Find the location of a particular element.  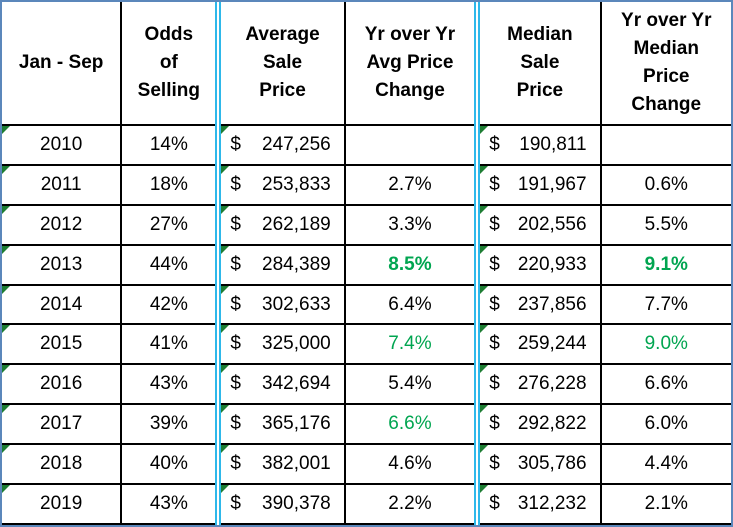

cell-odds: 42% is located at coordinates (170, 304).